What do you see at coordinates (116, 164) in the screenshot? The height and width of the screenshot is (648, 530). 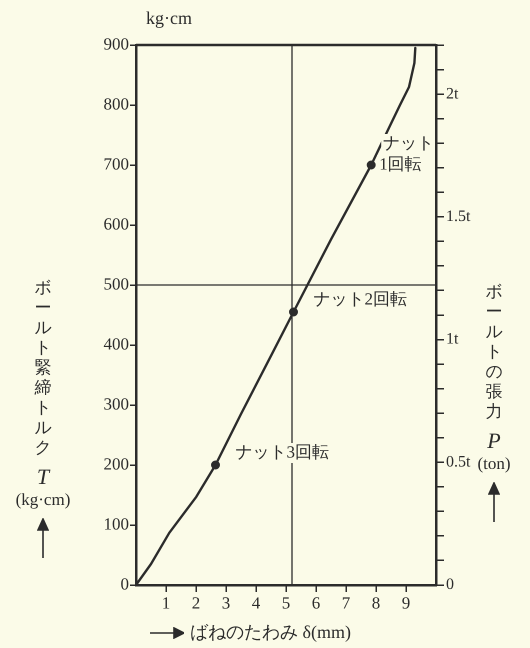 I see `y-tick-label: 700` at bounding box center [116, 164].